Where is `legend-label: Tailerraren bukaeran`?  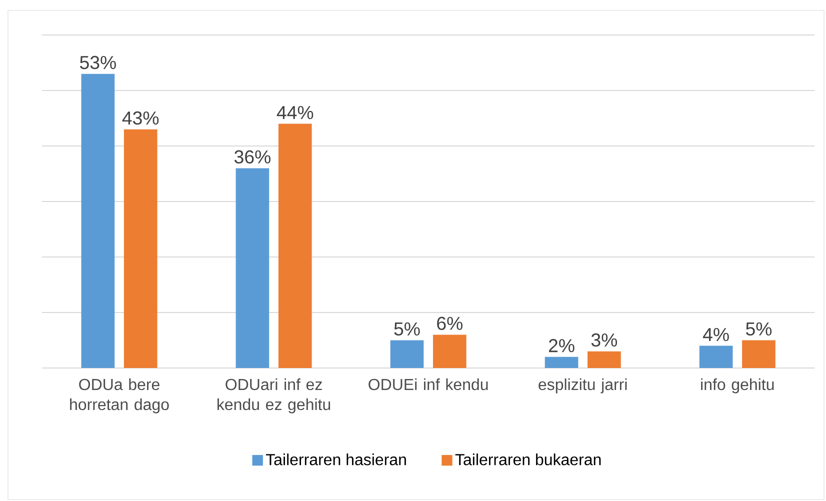 legend-label: Tailerraren bukaeran is located at coordinates (528, 460).